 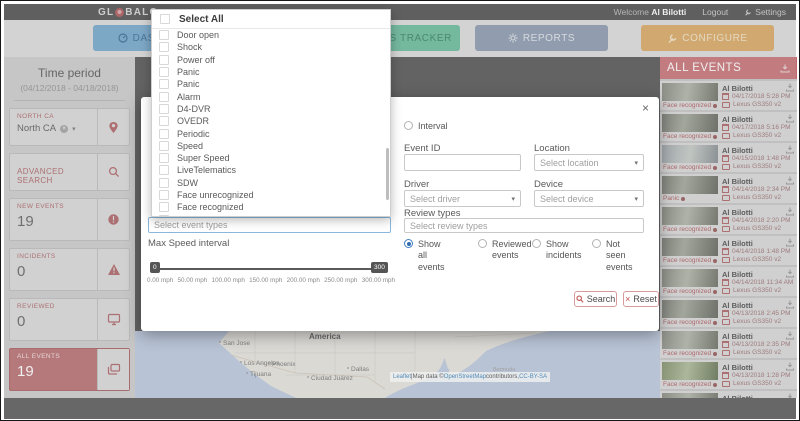 What do you see at coordinates (379, 267) in the screenshot?
I see `speed-slider-max-handle: 300` at bounding box center [379, 267].